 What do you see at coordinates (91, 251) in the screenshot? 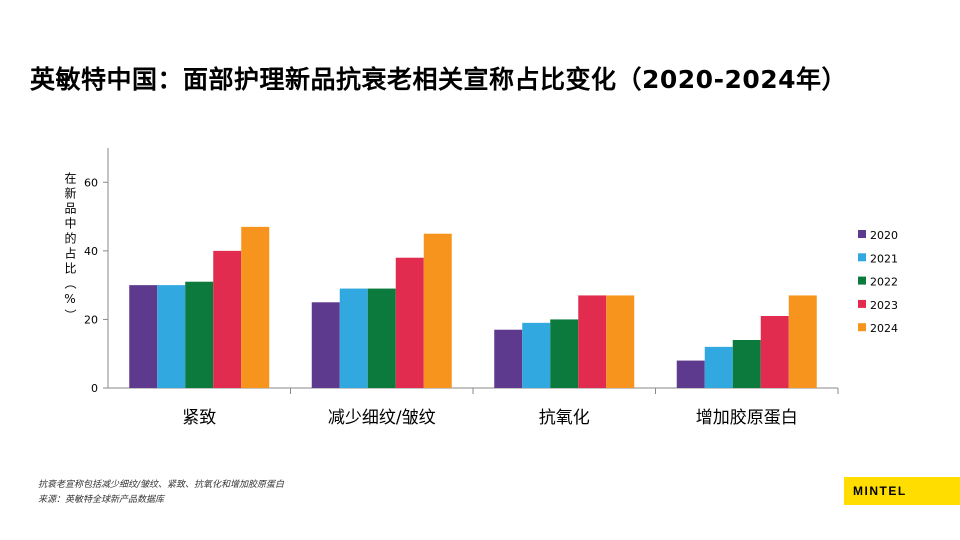
I see `y-tick-label: 40` at bounding box center [91, 251].